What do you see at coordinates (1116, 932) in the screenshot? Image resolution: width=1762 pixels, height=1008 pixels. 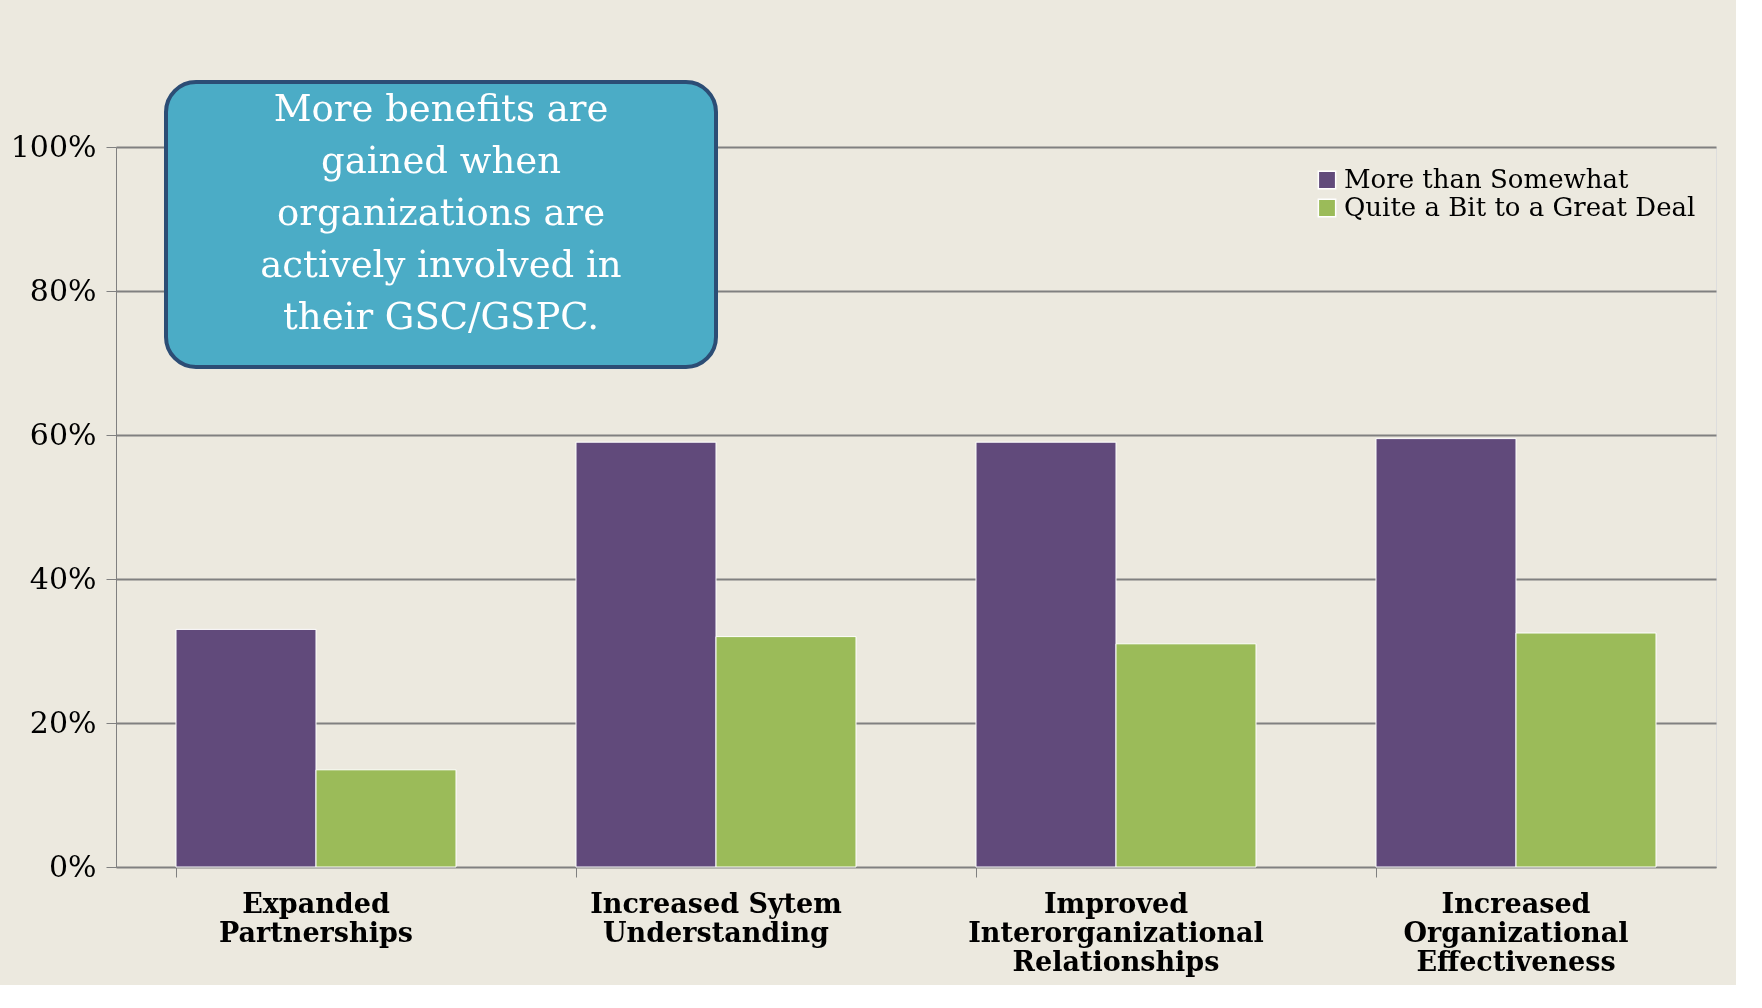 I see `x-tick-label: Improved Interorganizational Relationships` at bounding box center [1116, 932].